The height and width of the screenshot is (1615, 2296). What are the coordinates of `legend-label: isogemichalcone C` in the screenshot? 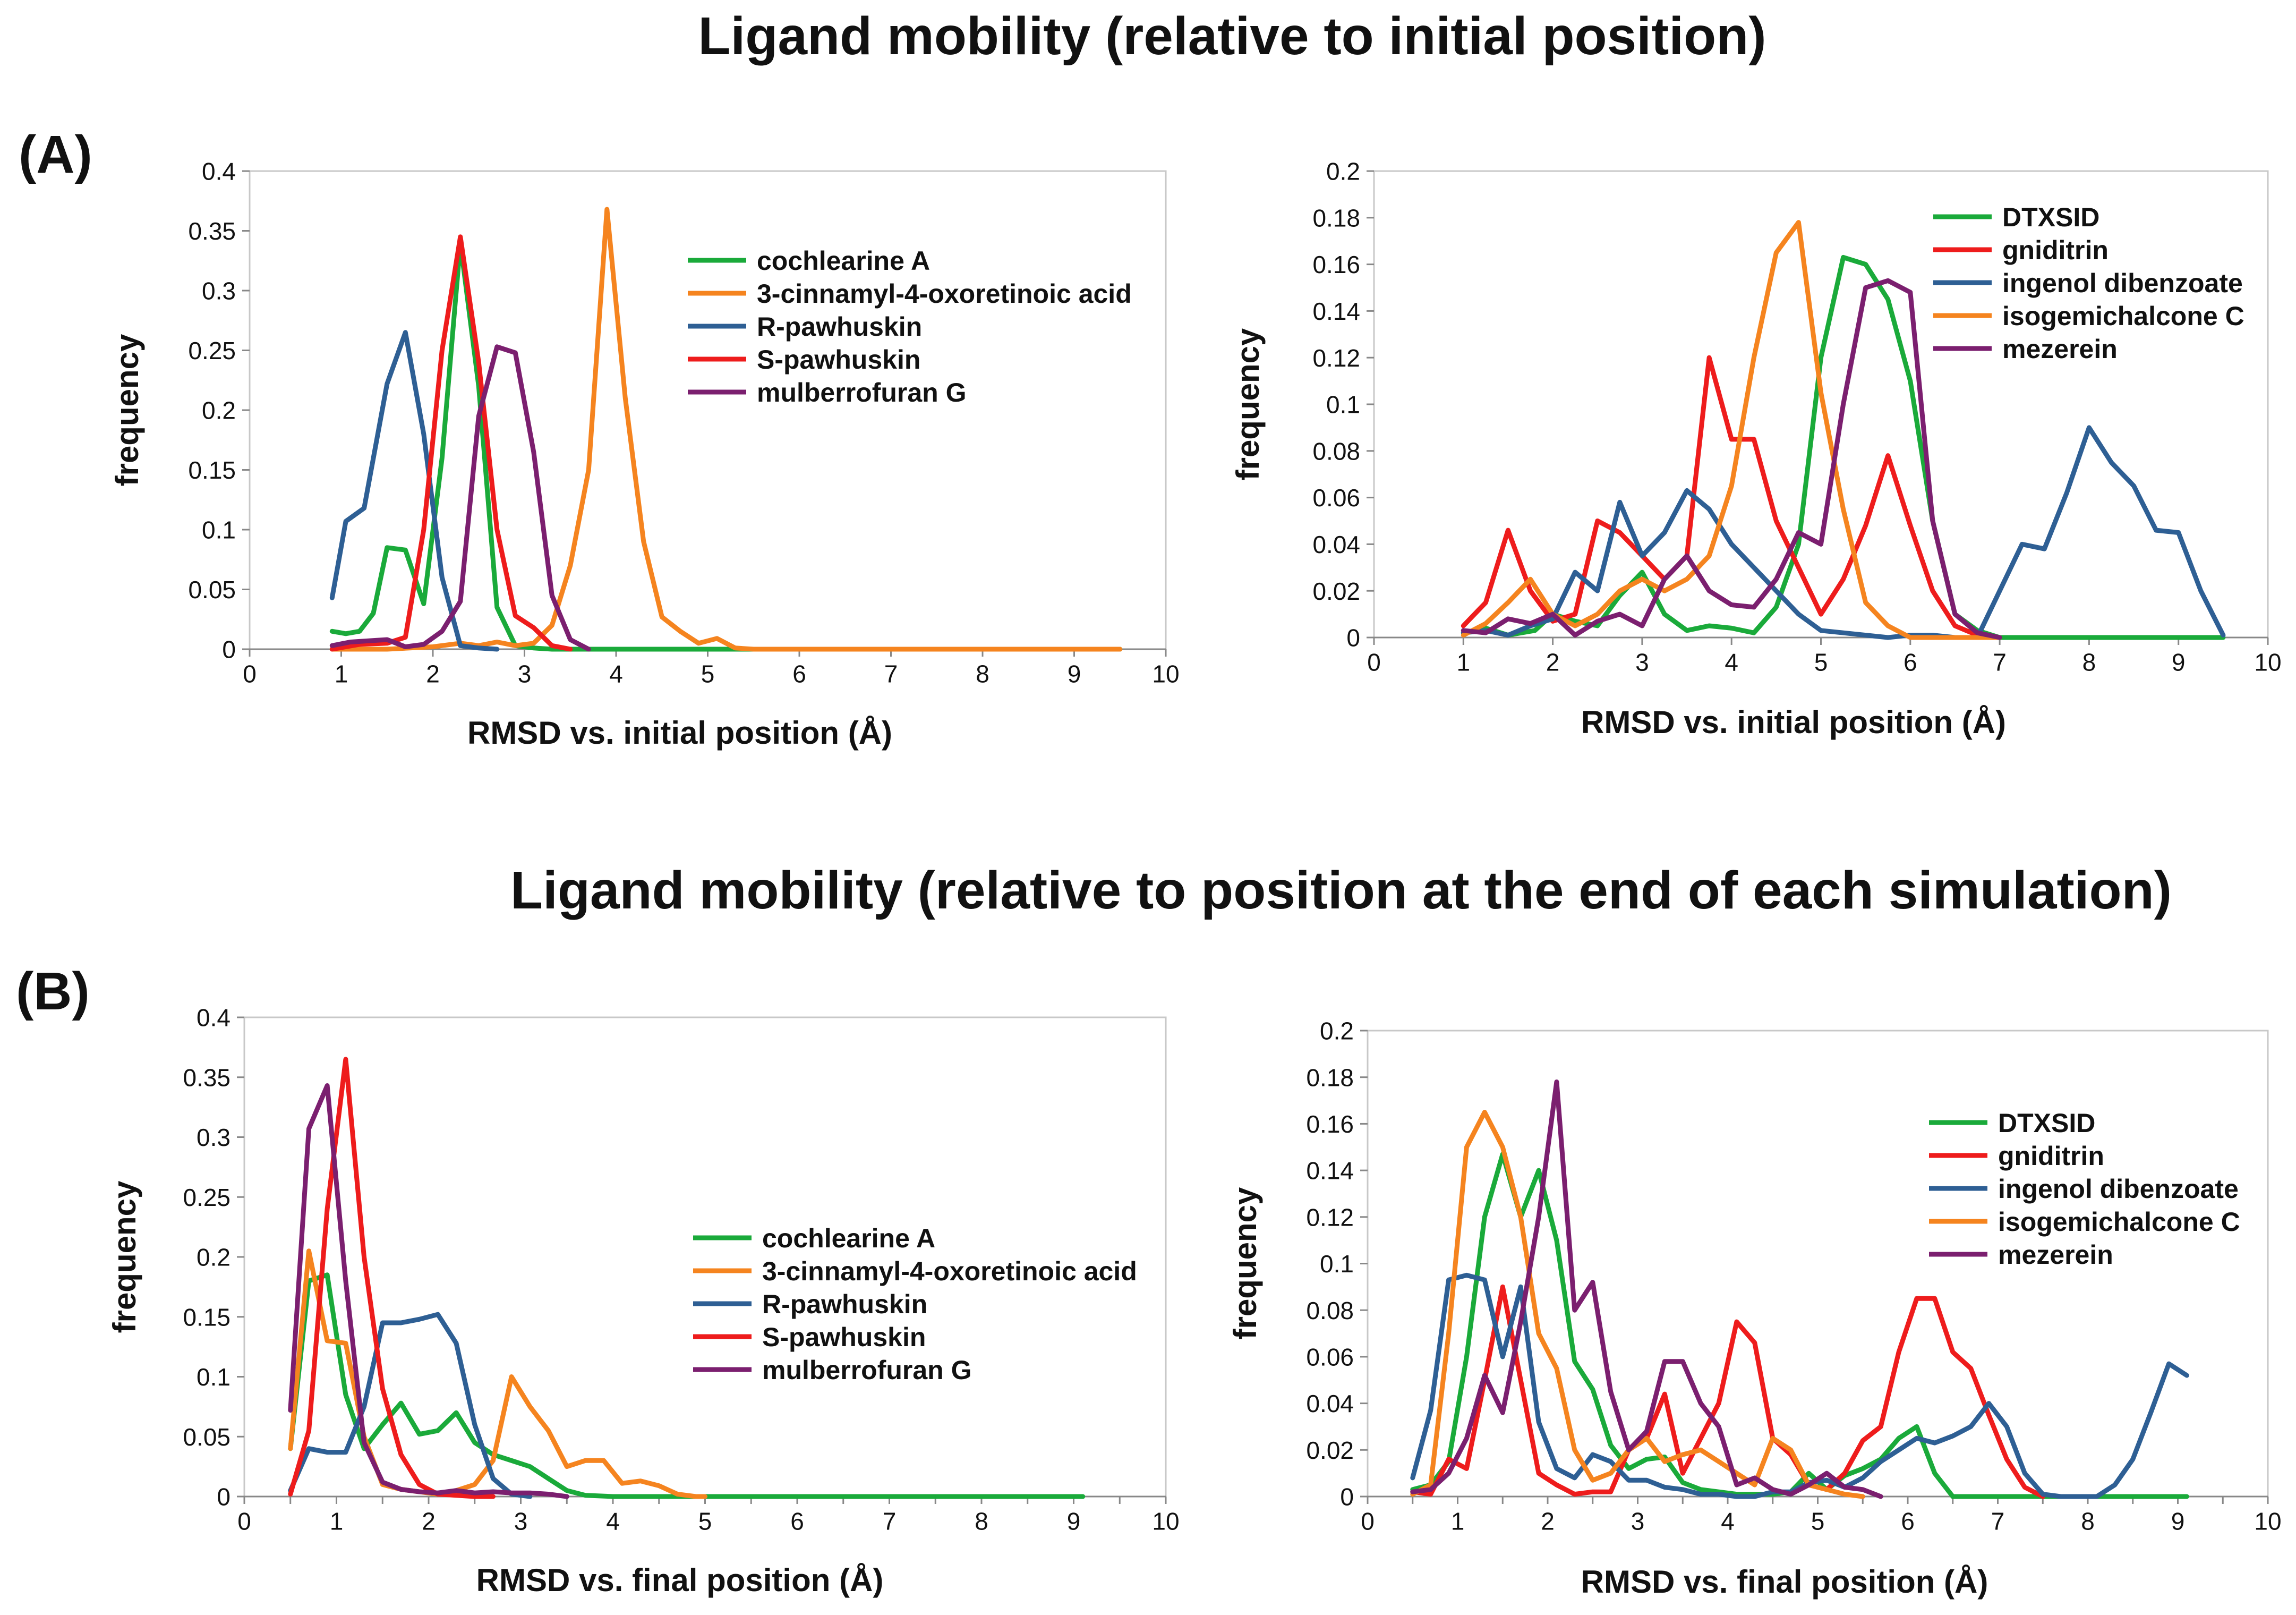 It's located at (2119, 1222).